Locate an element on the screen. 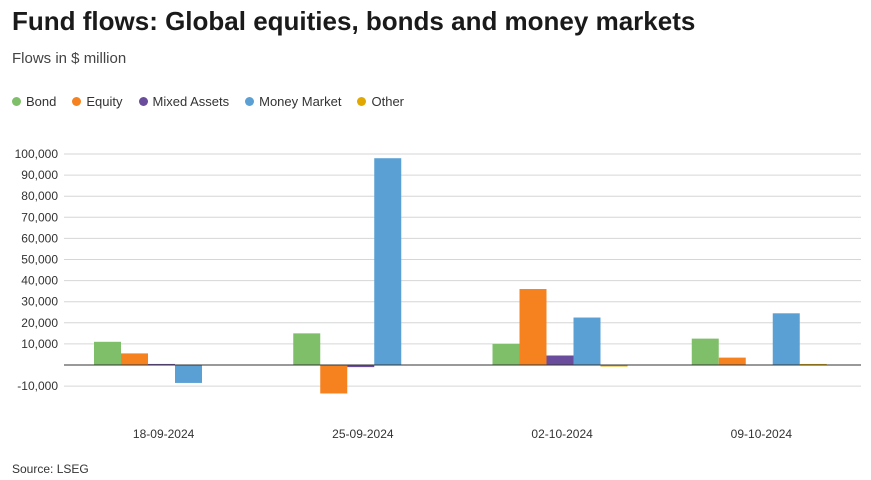  x-tick-label: 18-09-2024 is located at coordinates (164, 434).